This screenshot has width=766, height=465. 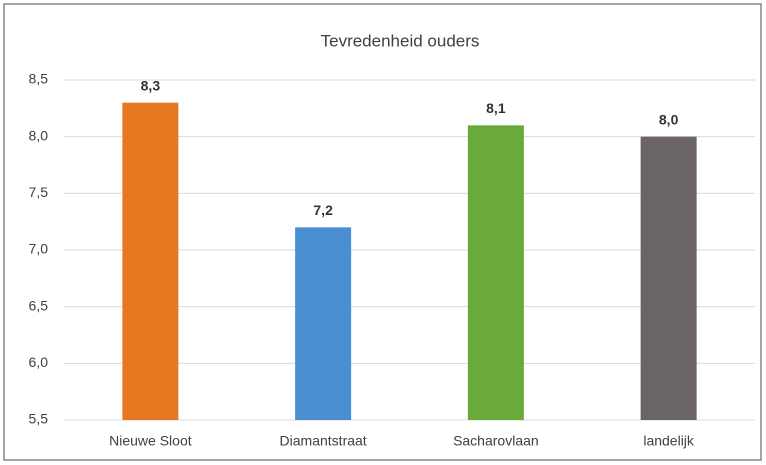 What do you see at coordinates (496, 441) in the screenshot?
I see `x-tick-label: Sacharovlaan` at bounding box center [496, 441].